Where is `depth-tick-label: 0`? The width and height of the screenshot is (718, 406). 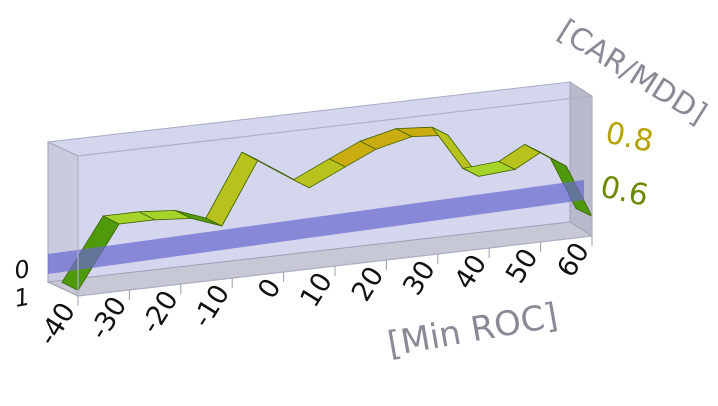
depth-tick-label: 0 is located at coordinates (22, 270).